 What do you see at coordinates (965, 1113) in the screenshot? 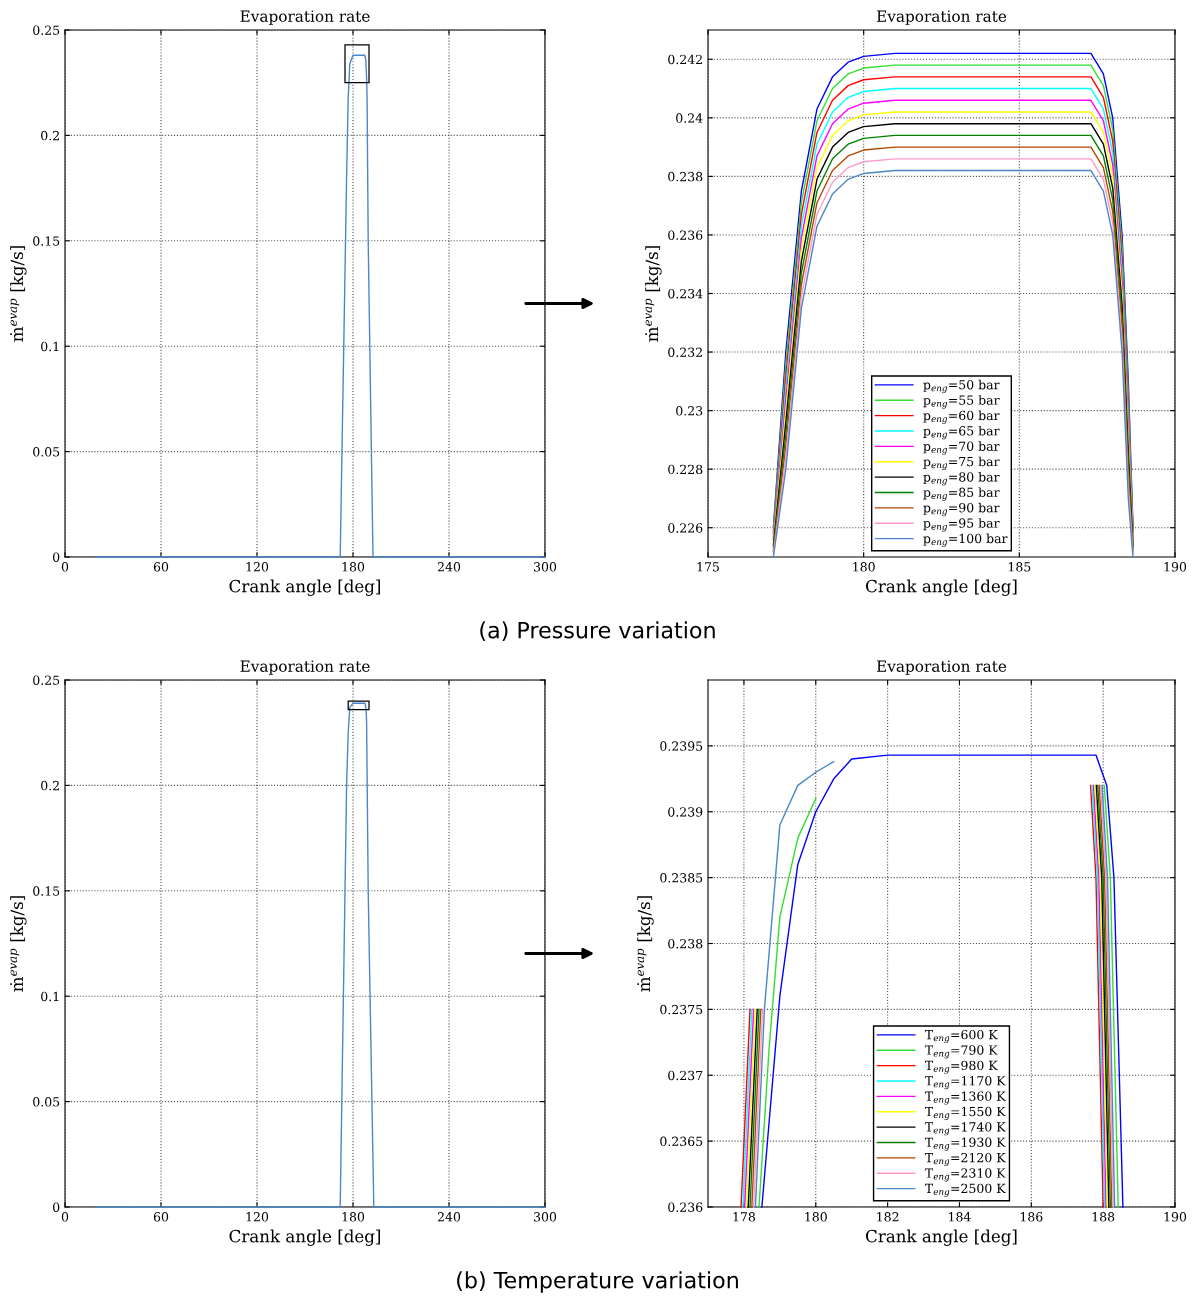
I see `legend-label: T$_{eng}$=1550 K` at bounding box center [965, 1113].